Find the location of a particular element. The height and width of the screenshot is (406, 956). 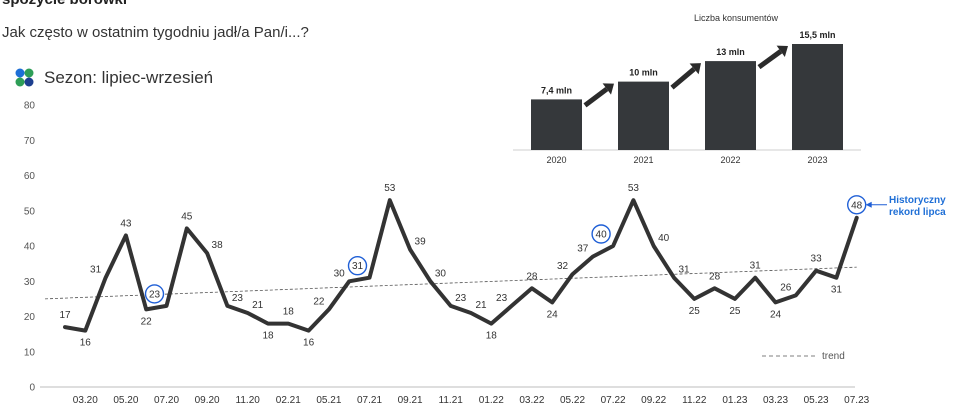

data-label: 43 is located at coordinates (126, 223).